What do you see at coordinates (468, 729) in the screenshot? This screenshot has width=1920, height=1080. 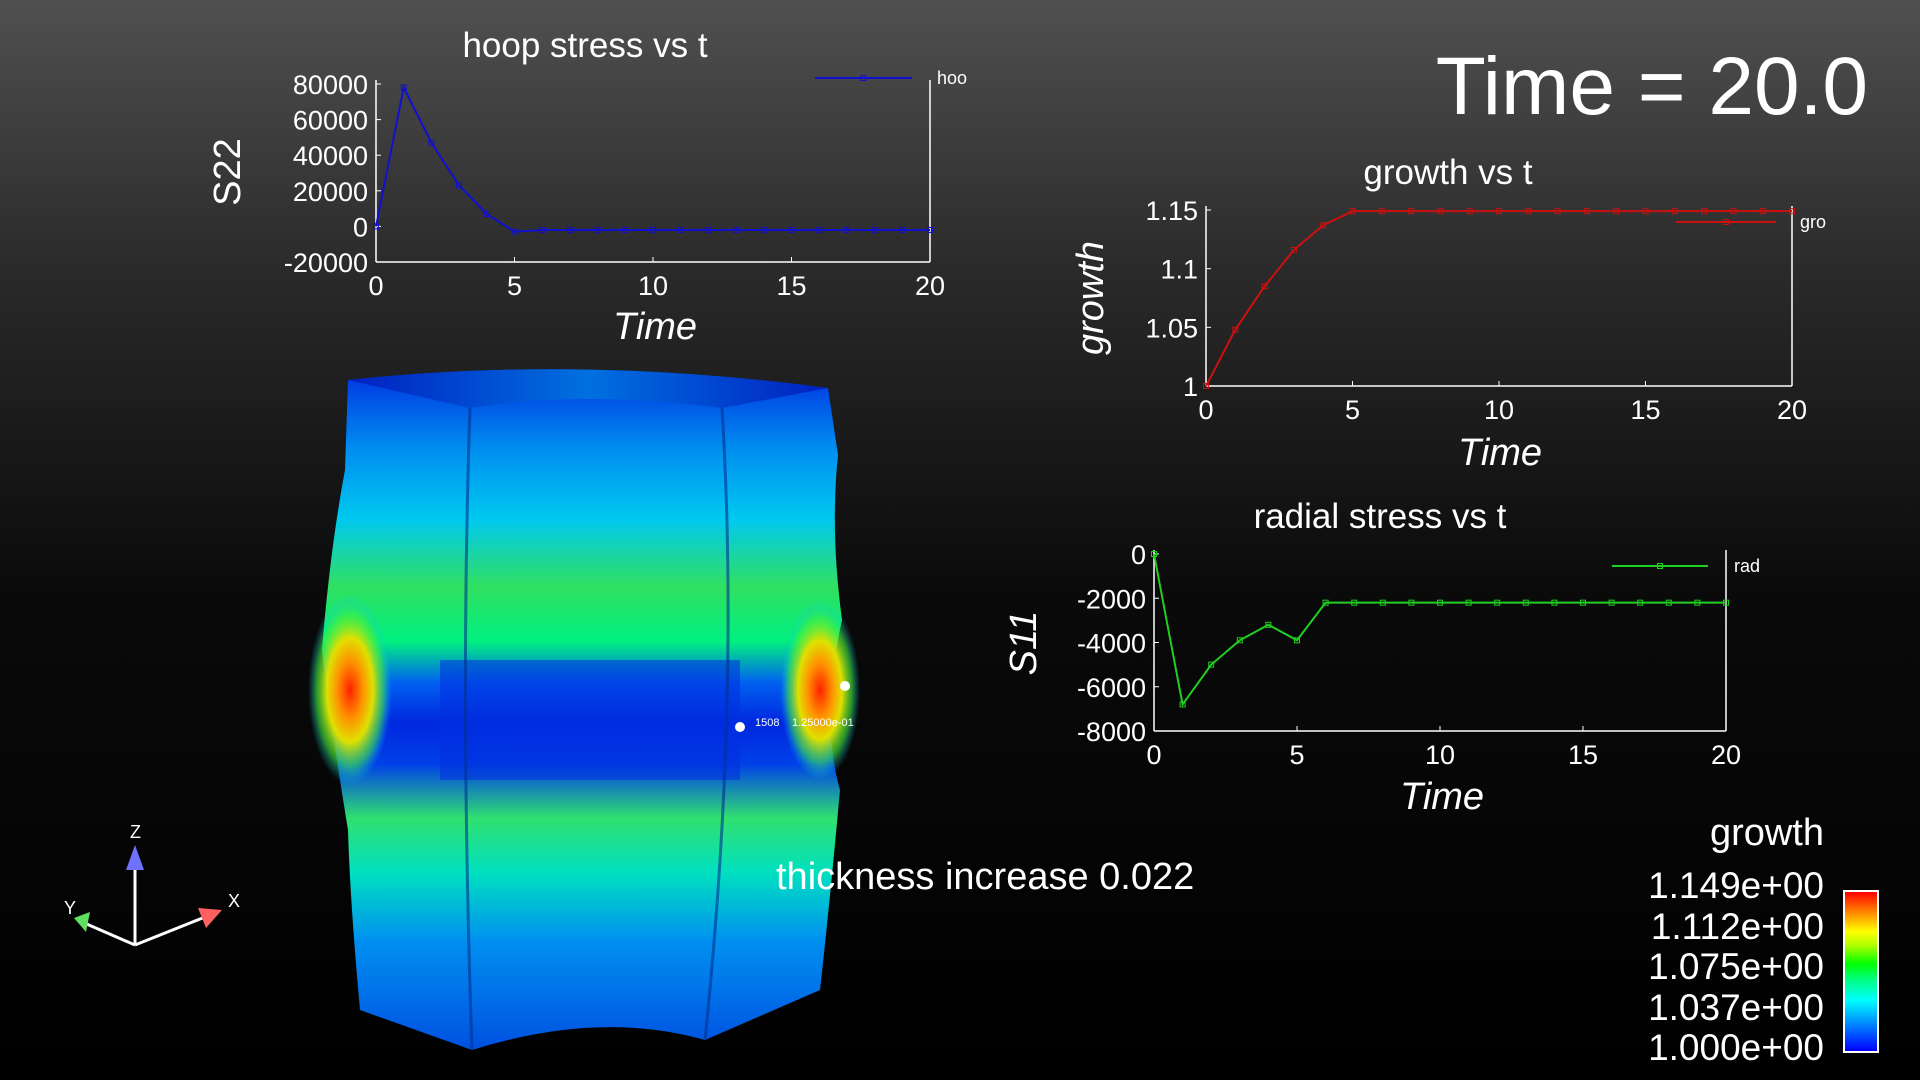 I see `tube-edge-left` at bounding box center [468, 729].